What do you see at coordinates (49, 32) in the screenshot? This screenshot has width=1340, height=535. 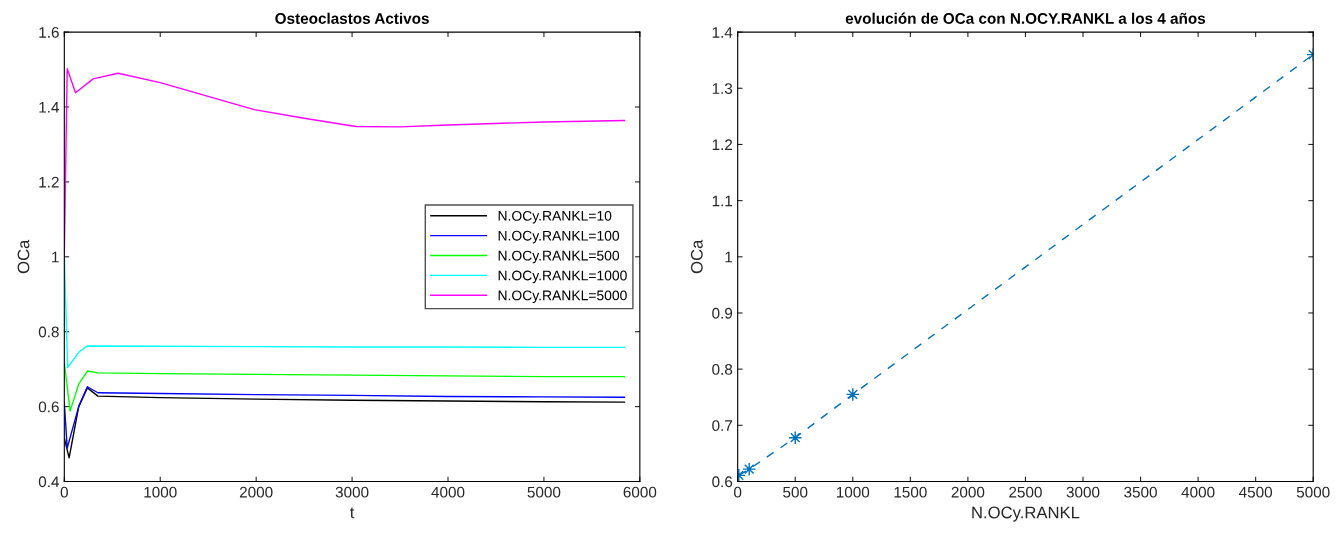 I see `y-tick-label: 1.6` at bounding box center [49, 32].